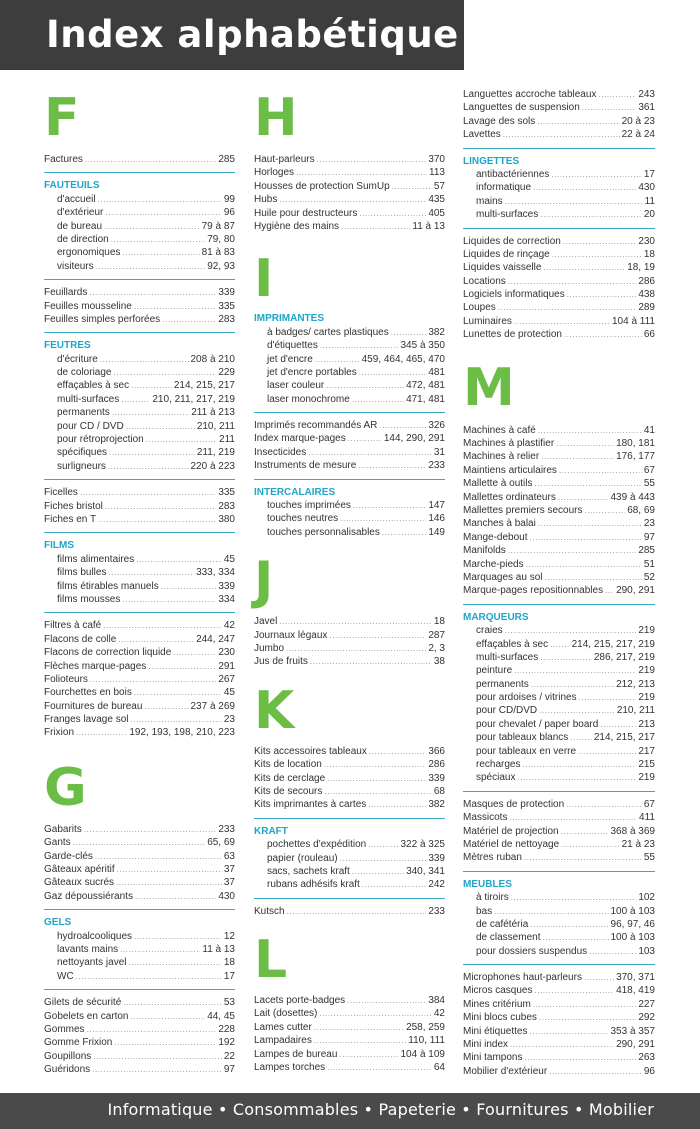 This screenshot has width=700, height=1129. I want to click on entry-label: Liquides vaisselle, so click(502, 268).